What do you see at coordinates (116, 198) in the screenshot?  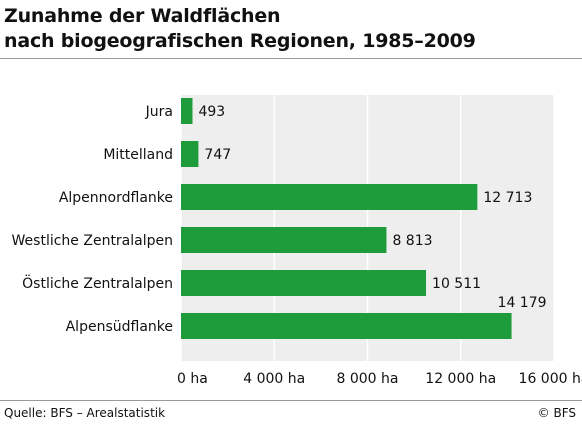 I see `category-label-2: Alpennordflanke` at bounding box center [116, 198].